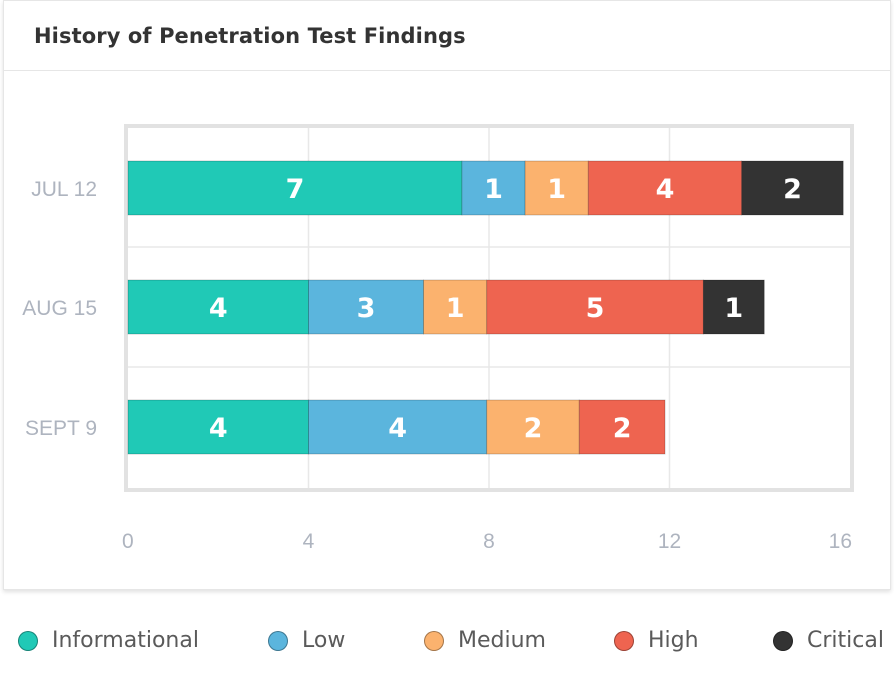  I want to click on legend-item-informational: Informational, so click(108, 640).